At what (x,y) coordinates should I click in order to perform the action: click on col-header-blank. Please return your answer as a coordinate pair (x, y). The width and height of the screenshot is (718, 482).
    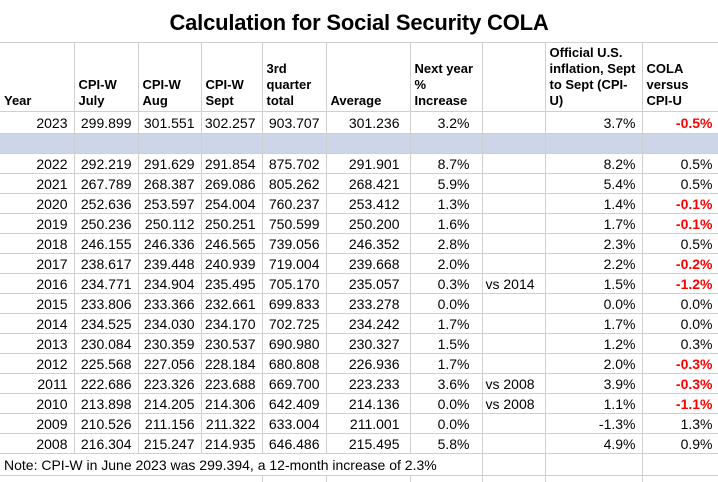
    Looking at the image, I should click on (514, 77).